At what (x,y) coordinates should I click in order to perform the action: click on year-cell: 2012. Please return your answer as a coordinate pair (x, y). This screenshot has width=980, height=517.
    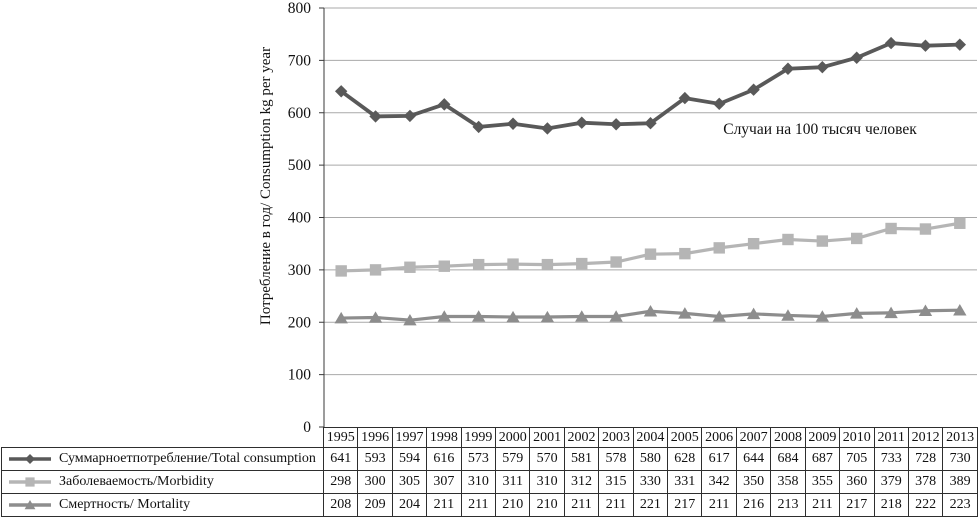
    Looking at the image, I should click on (925, 437).